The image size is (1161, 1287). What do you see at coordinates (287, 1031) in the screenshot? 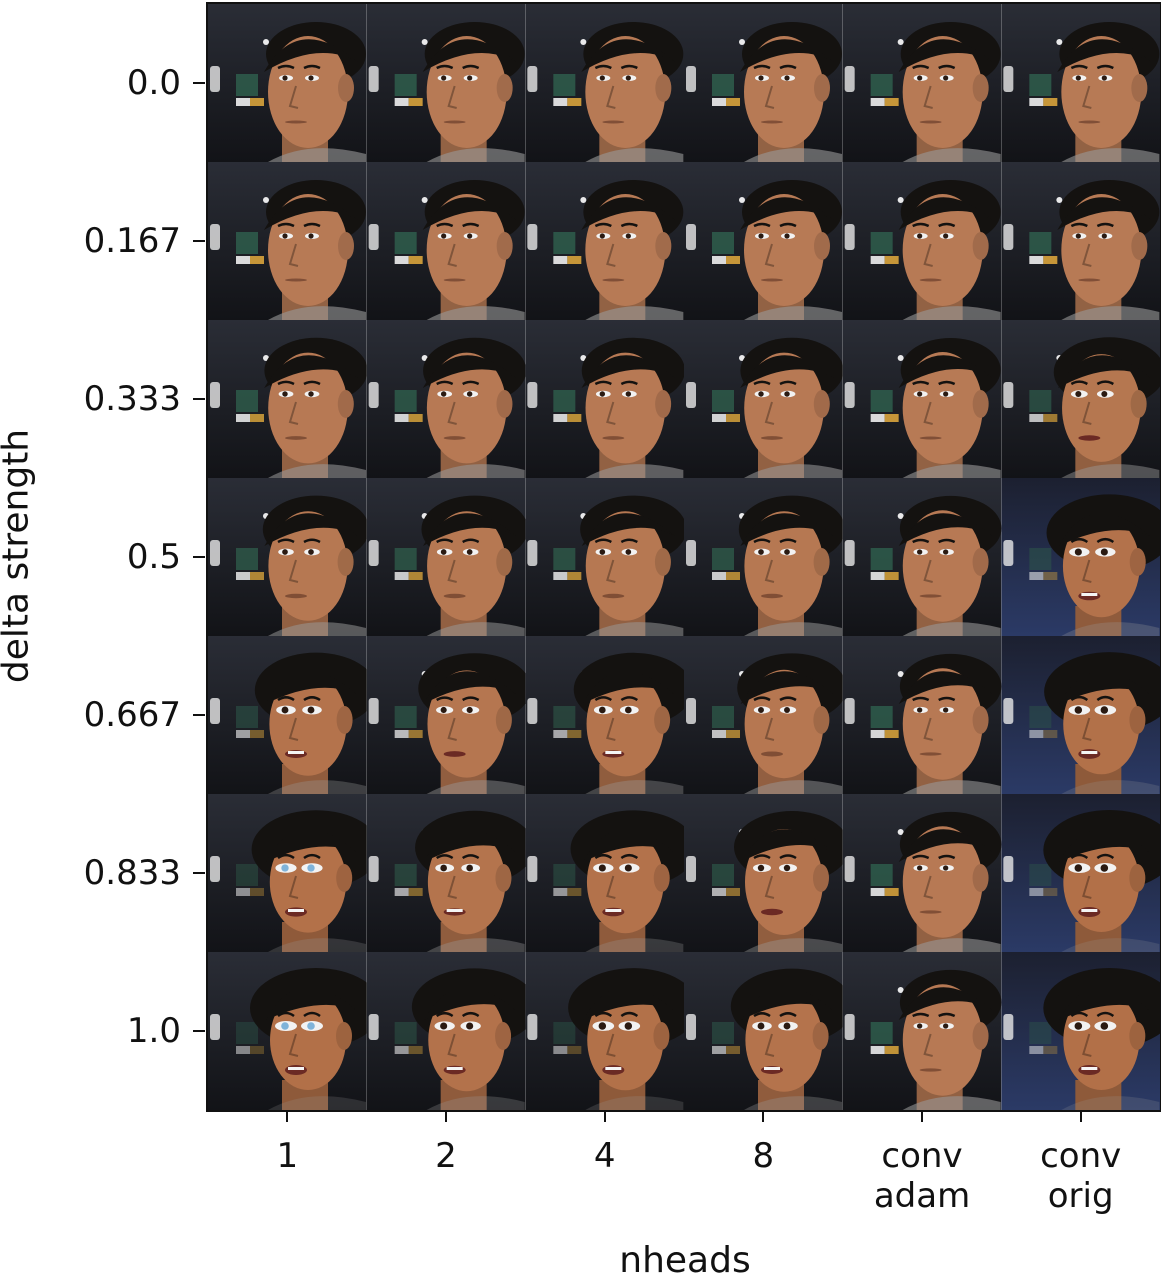
I see `face-cell-r6-c0` at bounding box center [287, 1031].